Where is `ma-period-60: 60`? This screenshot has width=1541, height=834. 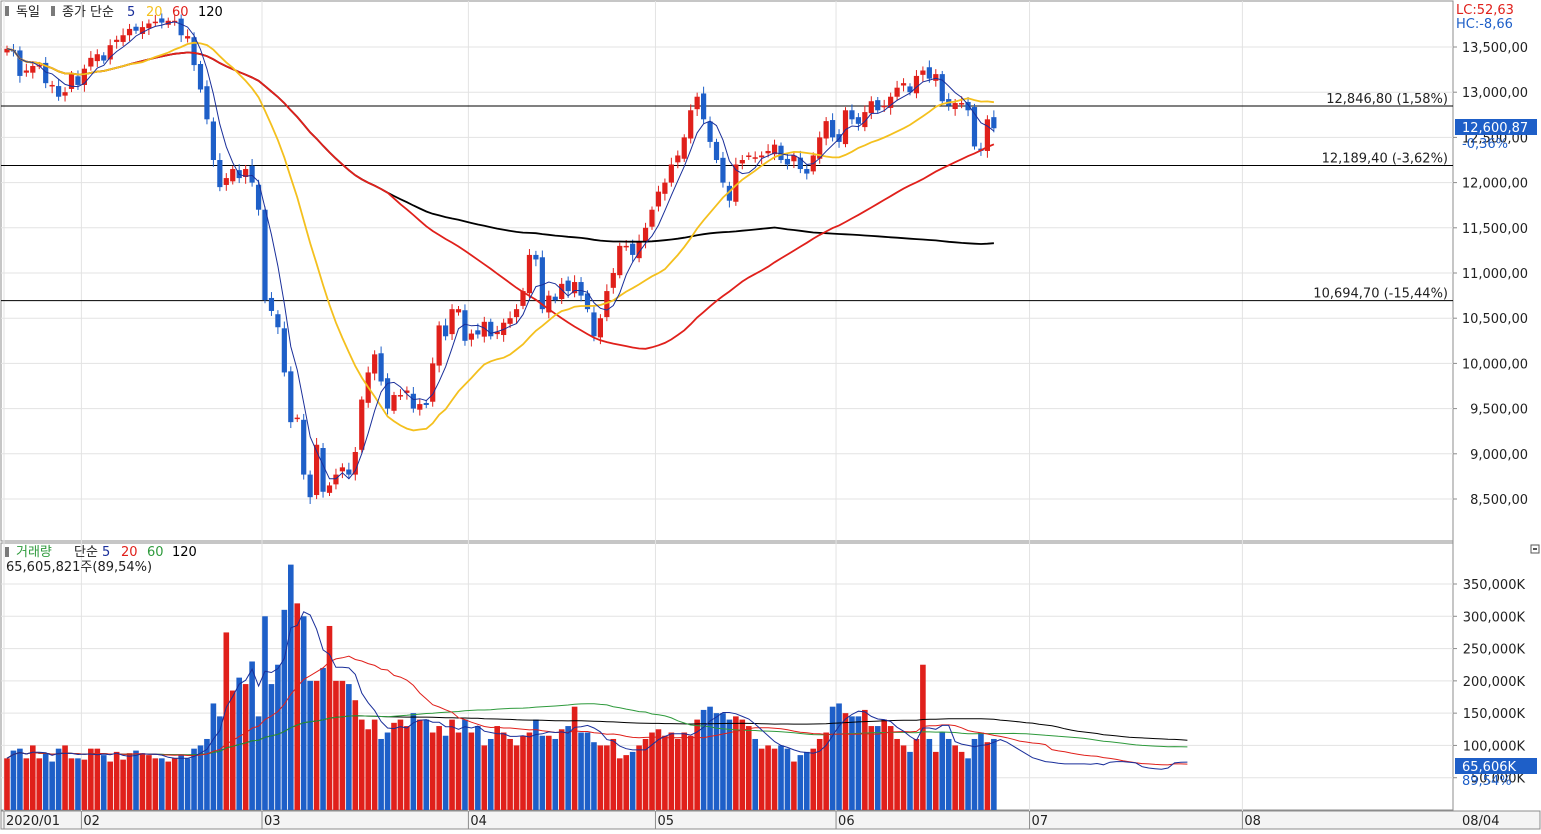 ma-period-60: 60 is located at coordinates (180, 12).